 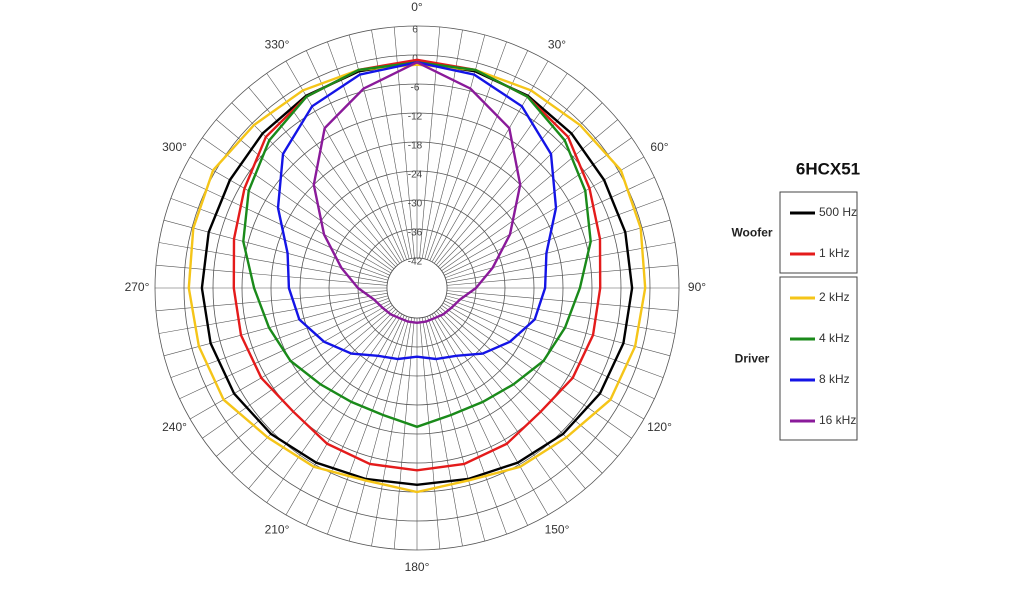 What do you see at coordinates (137, 287) in the screenshot?
I see `theta-tick-label: 270°` at bounding box center [137, 287].